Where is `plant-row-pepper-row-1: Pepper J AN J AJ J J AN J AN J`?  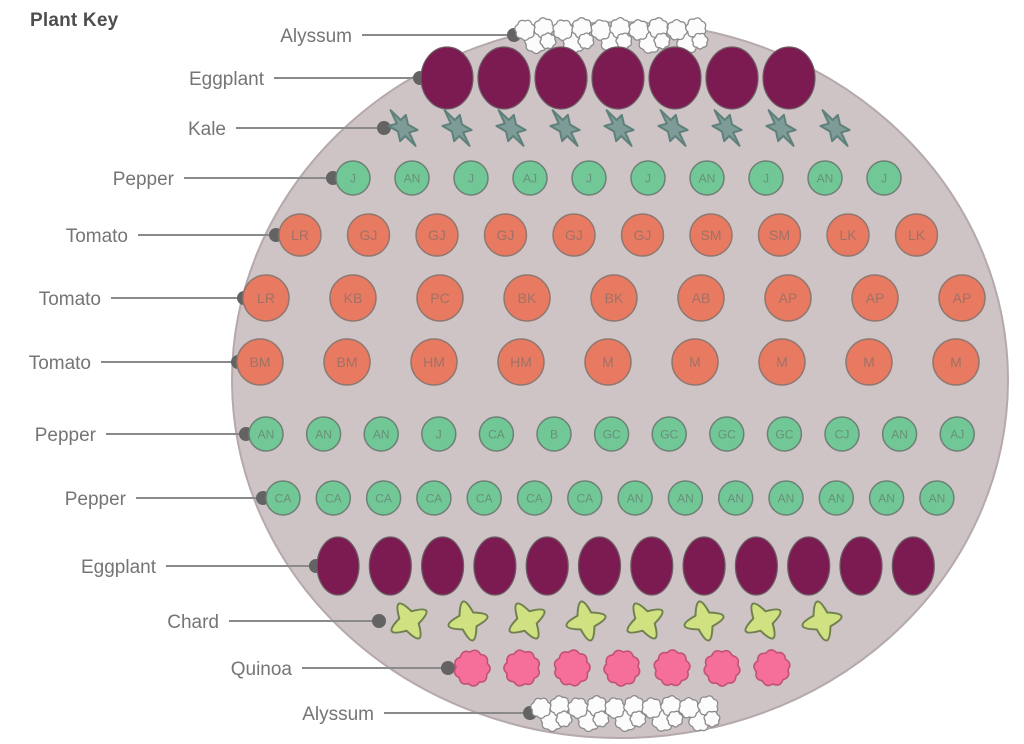
plant-row-pepper-row-1: Pepper J AN J AJ J J AN J AN J is located at coordinates (507, 178).